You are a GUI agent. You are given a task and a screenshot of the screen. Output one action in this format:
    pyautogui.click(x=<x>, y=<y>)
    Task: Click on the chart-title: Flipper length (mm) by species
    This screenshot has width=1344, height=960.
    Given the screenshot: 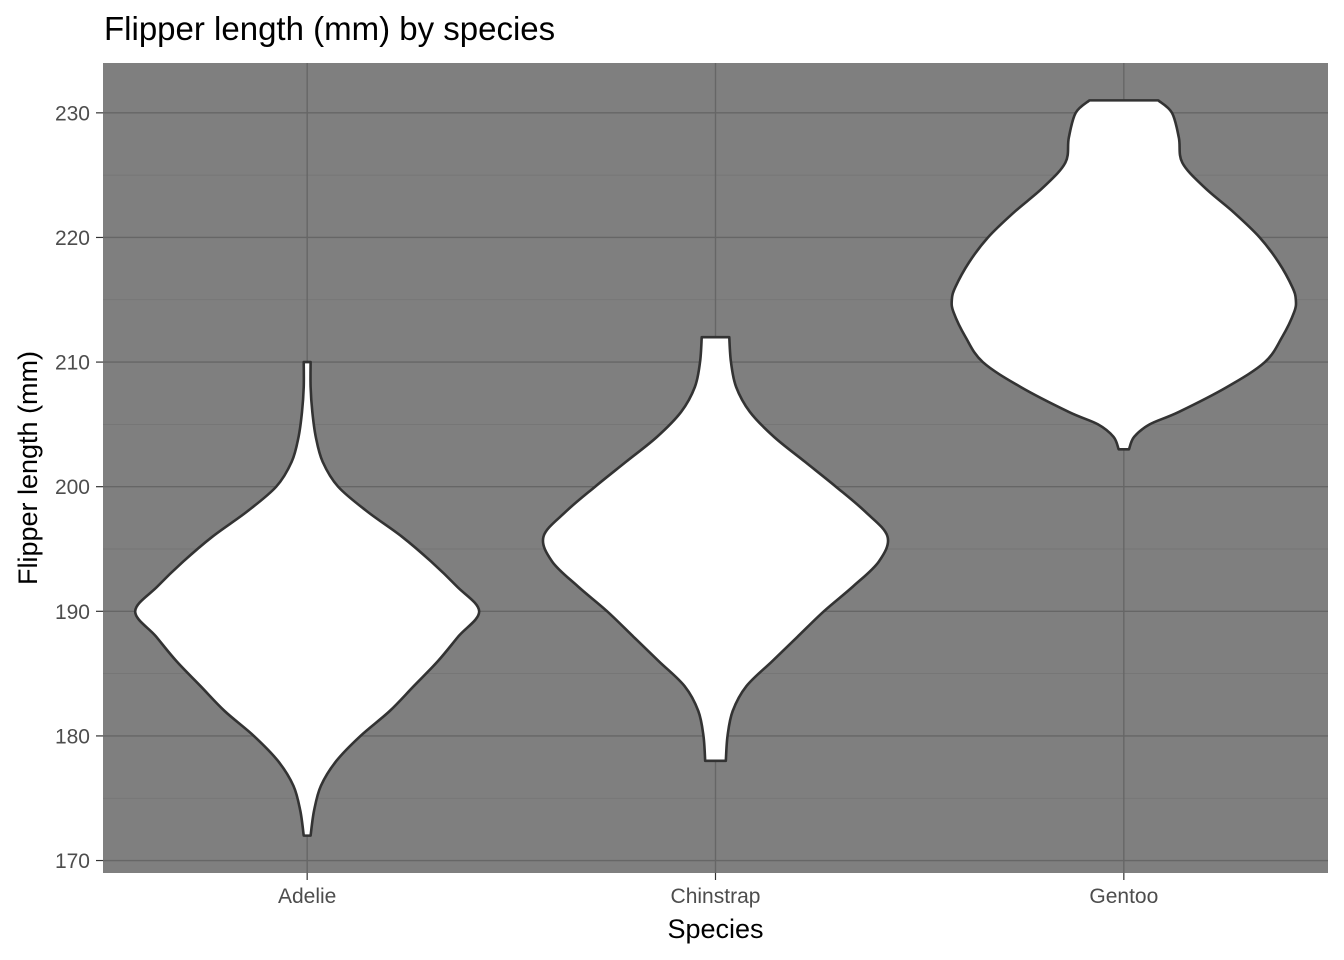 What is the action you would take?
    pyautogui.click(x=329, y=28)
    